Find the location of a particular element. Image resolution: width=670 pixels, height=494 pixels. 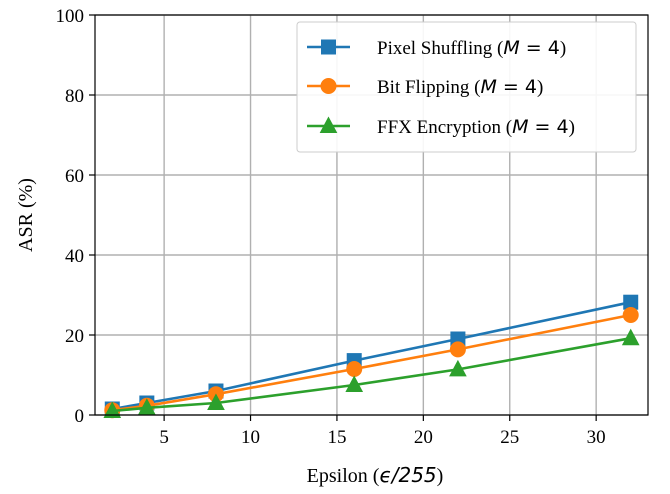

x-tick-label: 5 is located at coordinates (164, 437).